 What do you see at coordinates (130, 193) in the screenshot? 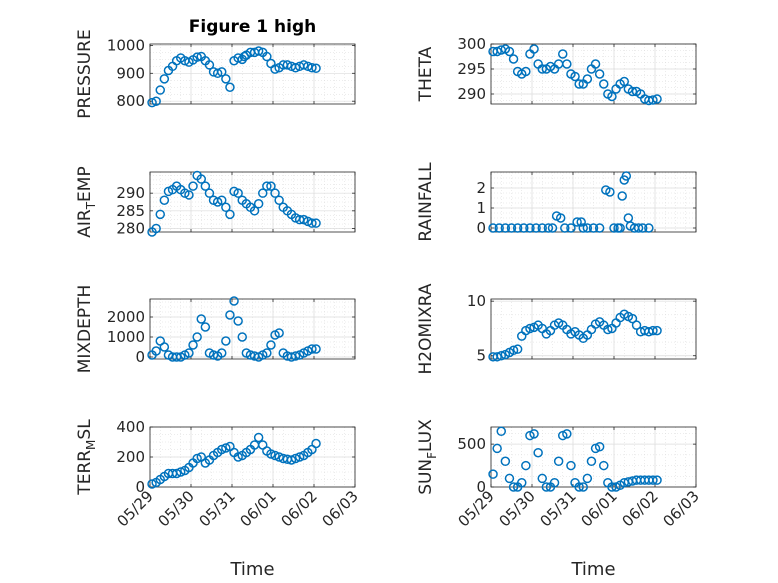
I see `y-tick-label: 290` at bounding box center [130, 193].